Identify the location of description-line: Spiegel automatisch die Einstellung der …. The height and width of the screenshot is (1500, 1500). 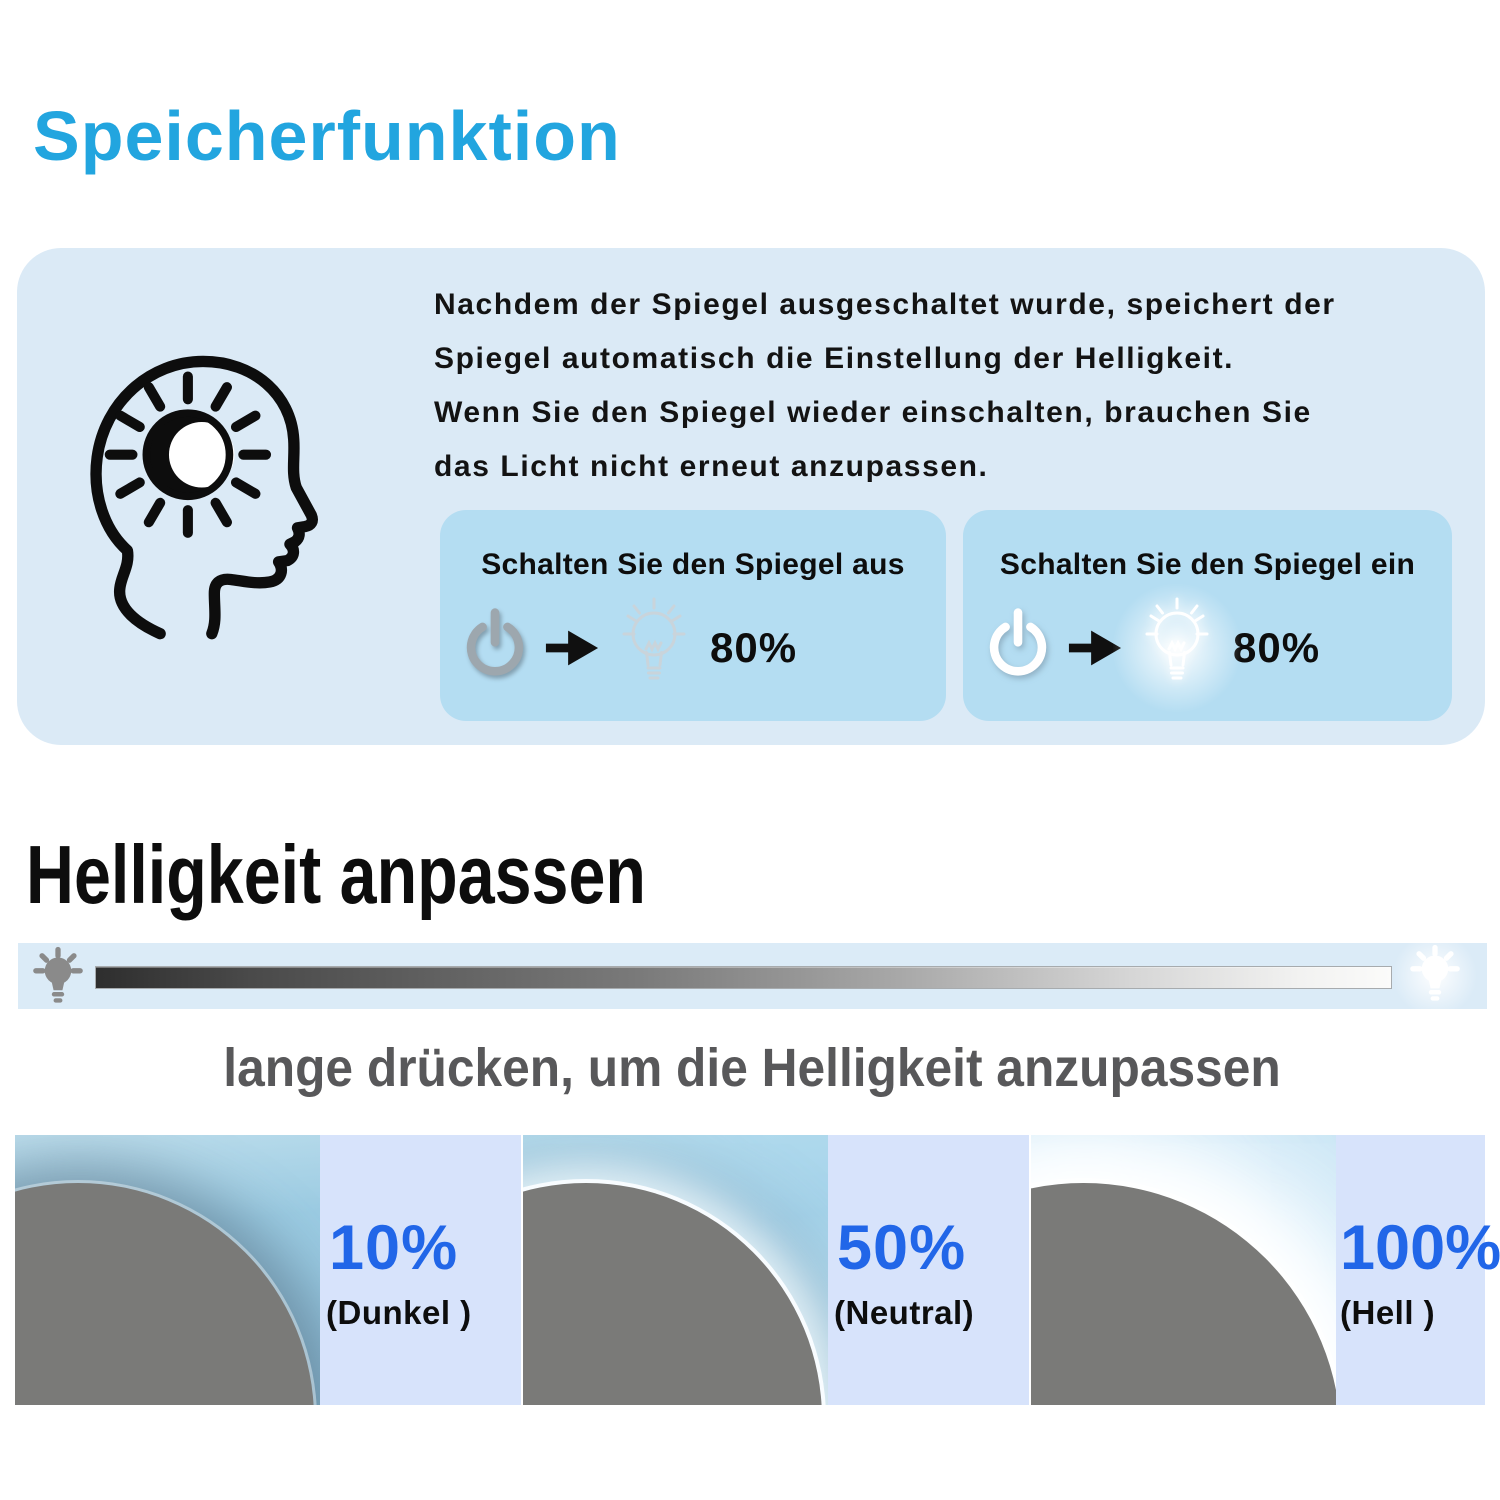
(834, 358).